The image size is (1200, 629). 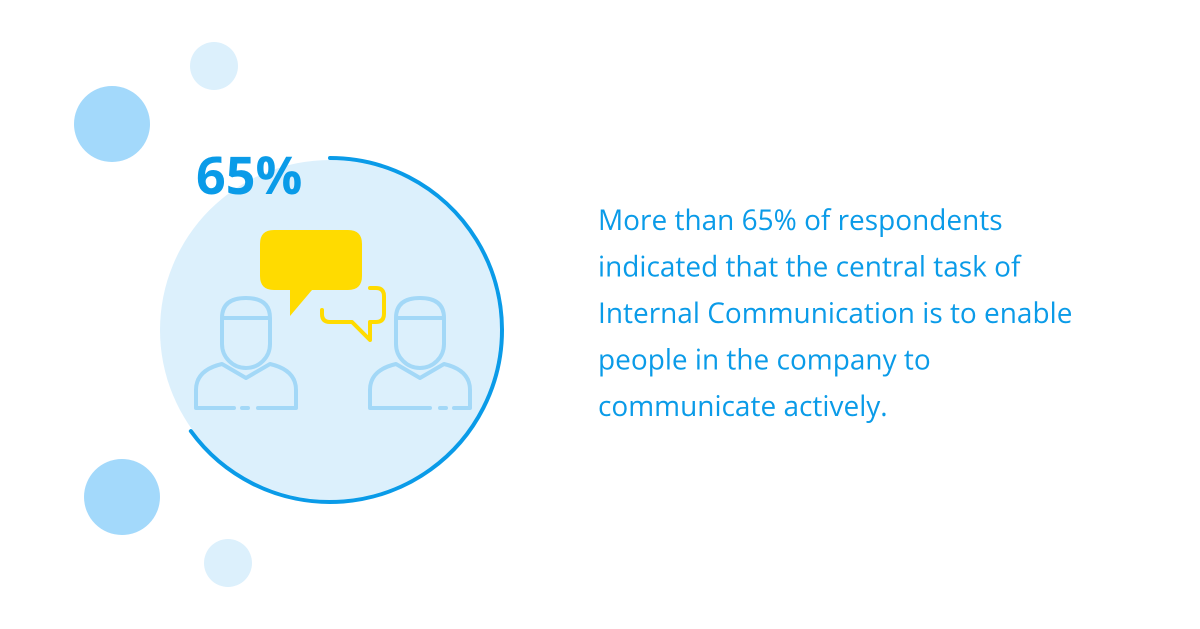 I want to click on description-line: More than 65% of respondents, so click(x=800, y=220).